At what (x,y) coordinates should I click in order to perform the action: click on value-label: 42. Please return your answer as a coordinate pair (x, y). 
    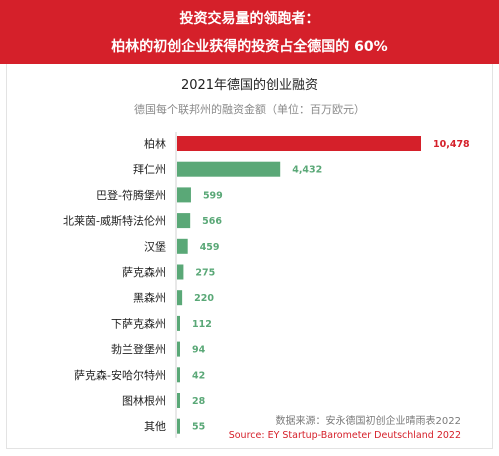
    Looking at the image, I should click on (198, 375).